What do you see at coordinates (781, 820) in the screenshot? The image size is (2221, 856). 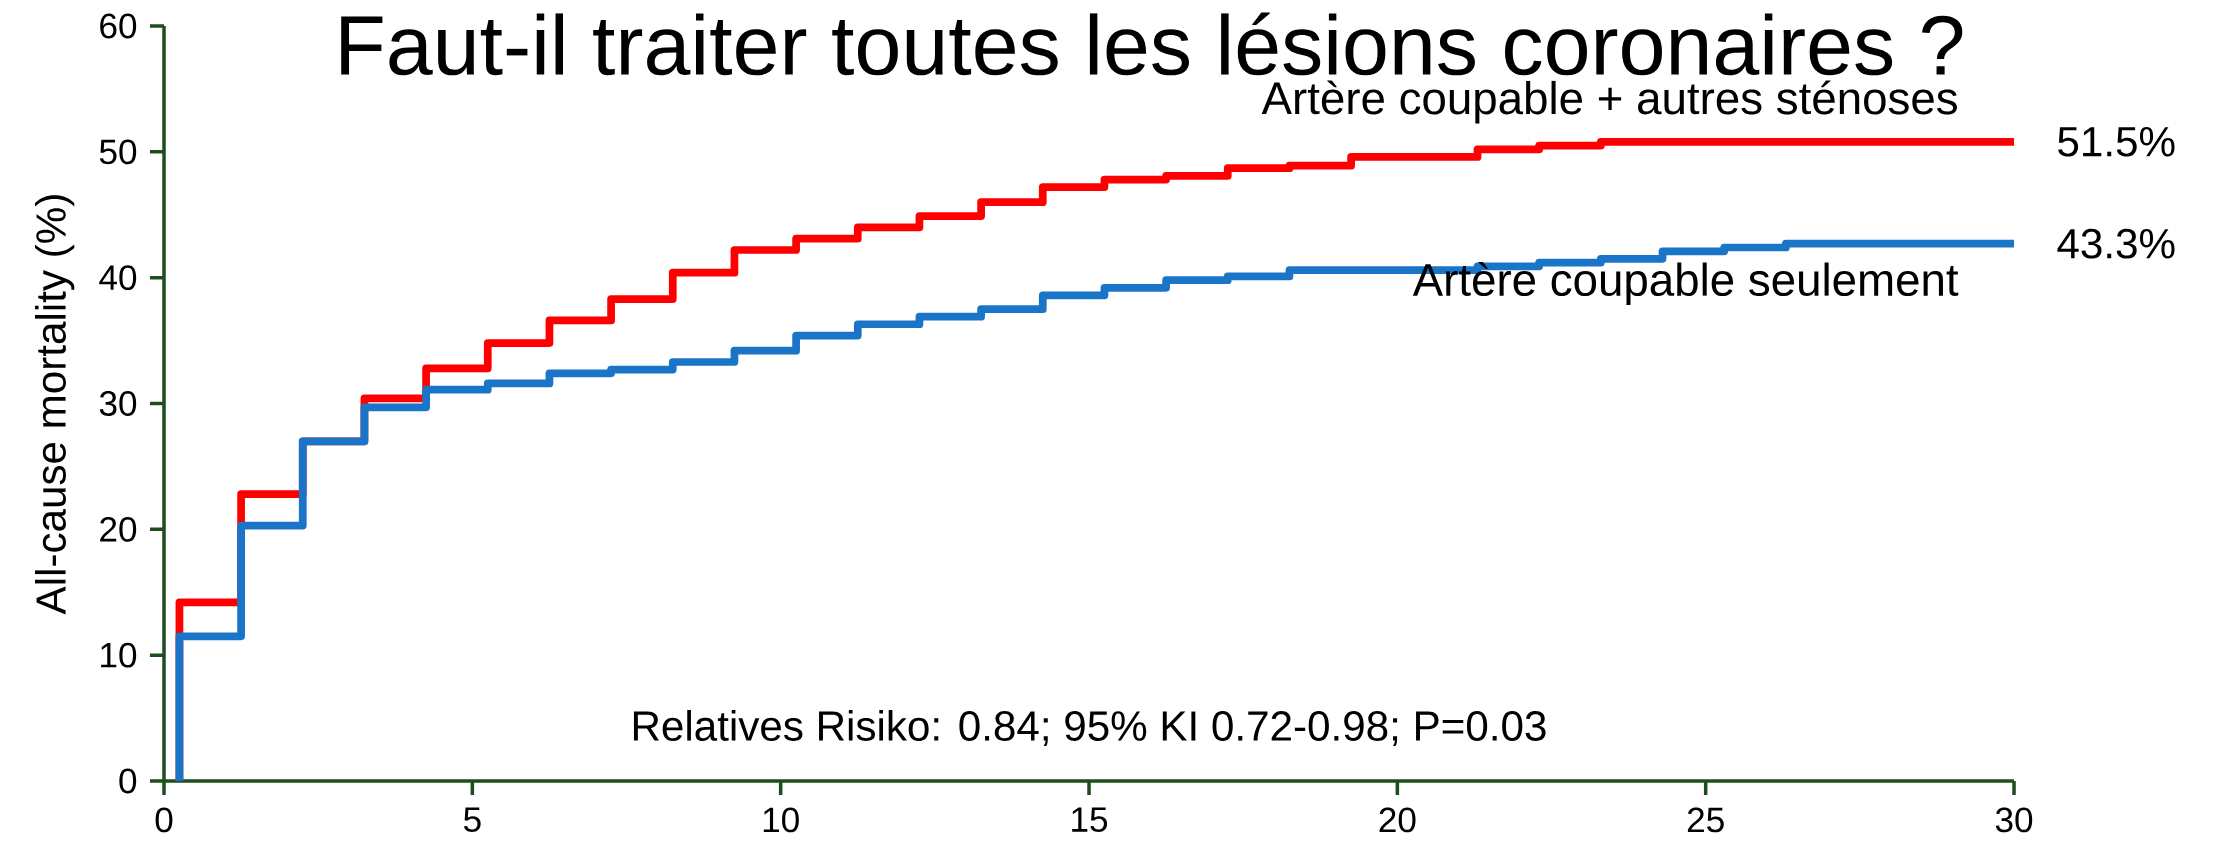 I see `x-tick-label: 10` at bounding box center [781, 820].